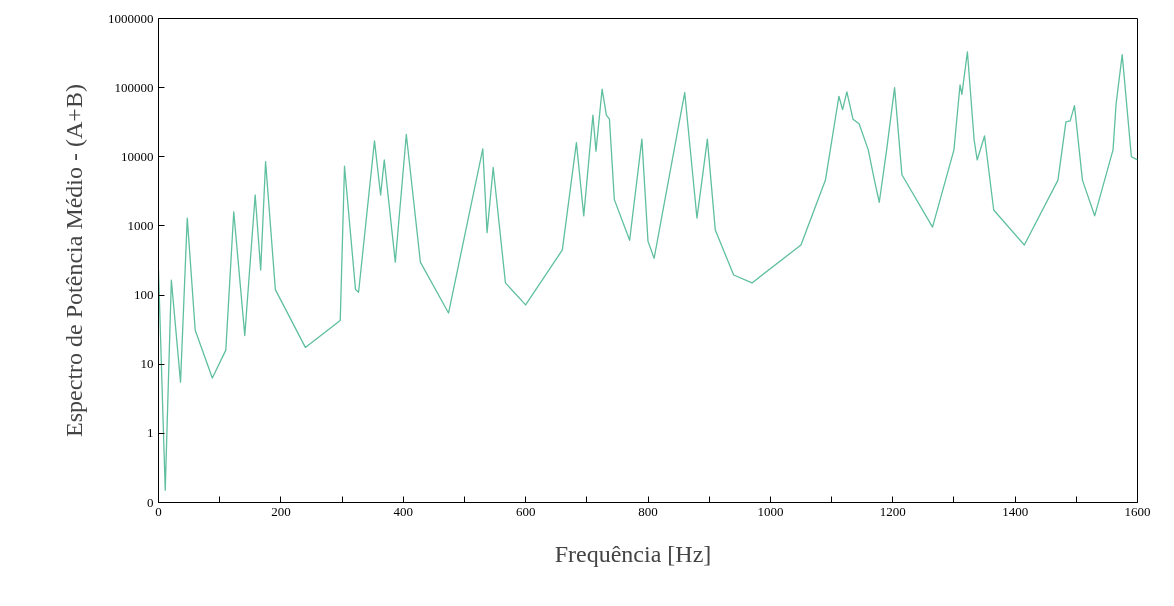 Image resolution: width=1174 pixels, height=606 pixels. I want to click on x-tick-label: 1400, so click(1015, 511).